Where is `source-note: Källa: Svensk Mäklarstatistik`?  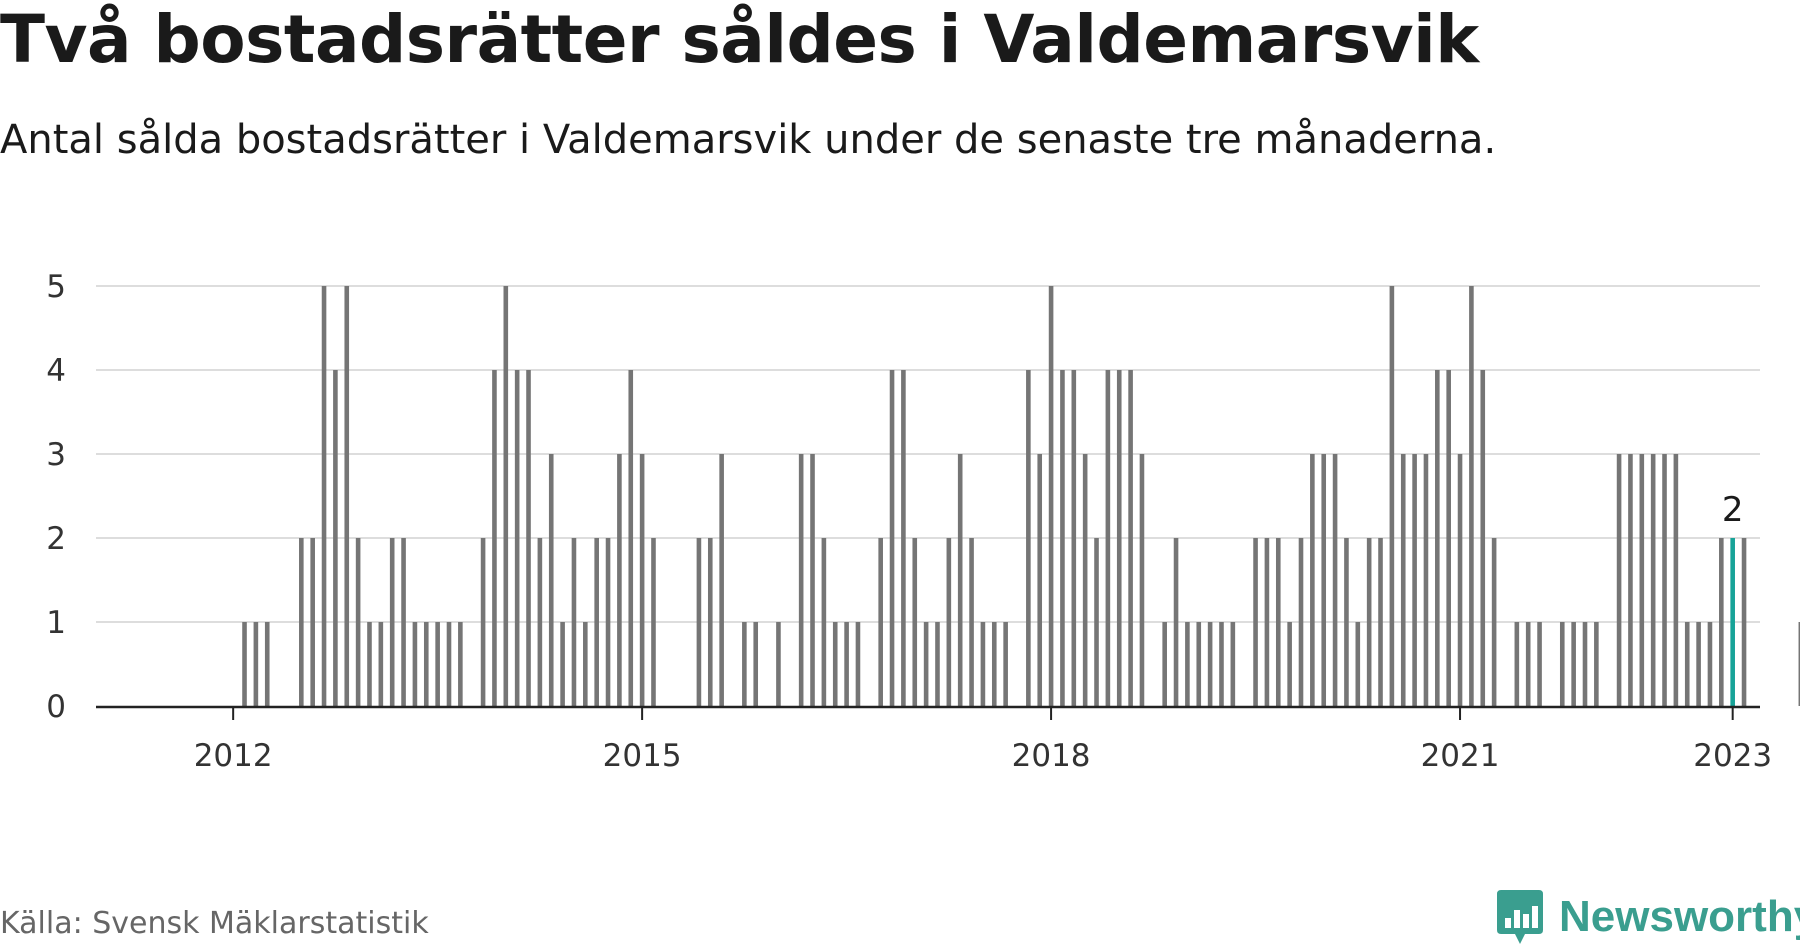
source-note: Källa: Svensk Mäklarstatistik is located at coordinates (214, 923).